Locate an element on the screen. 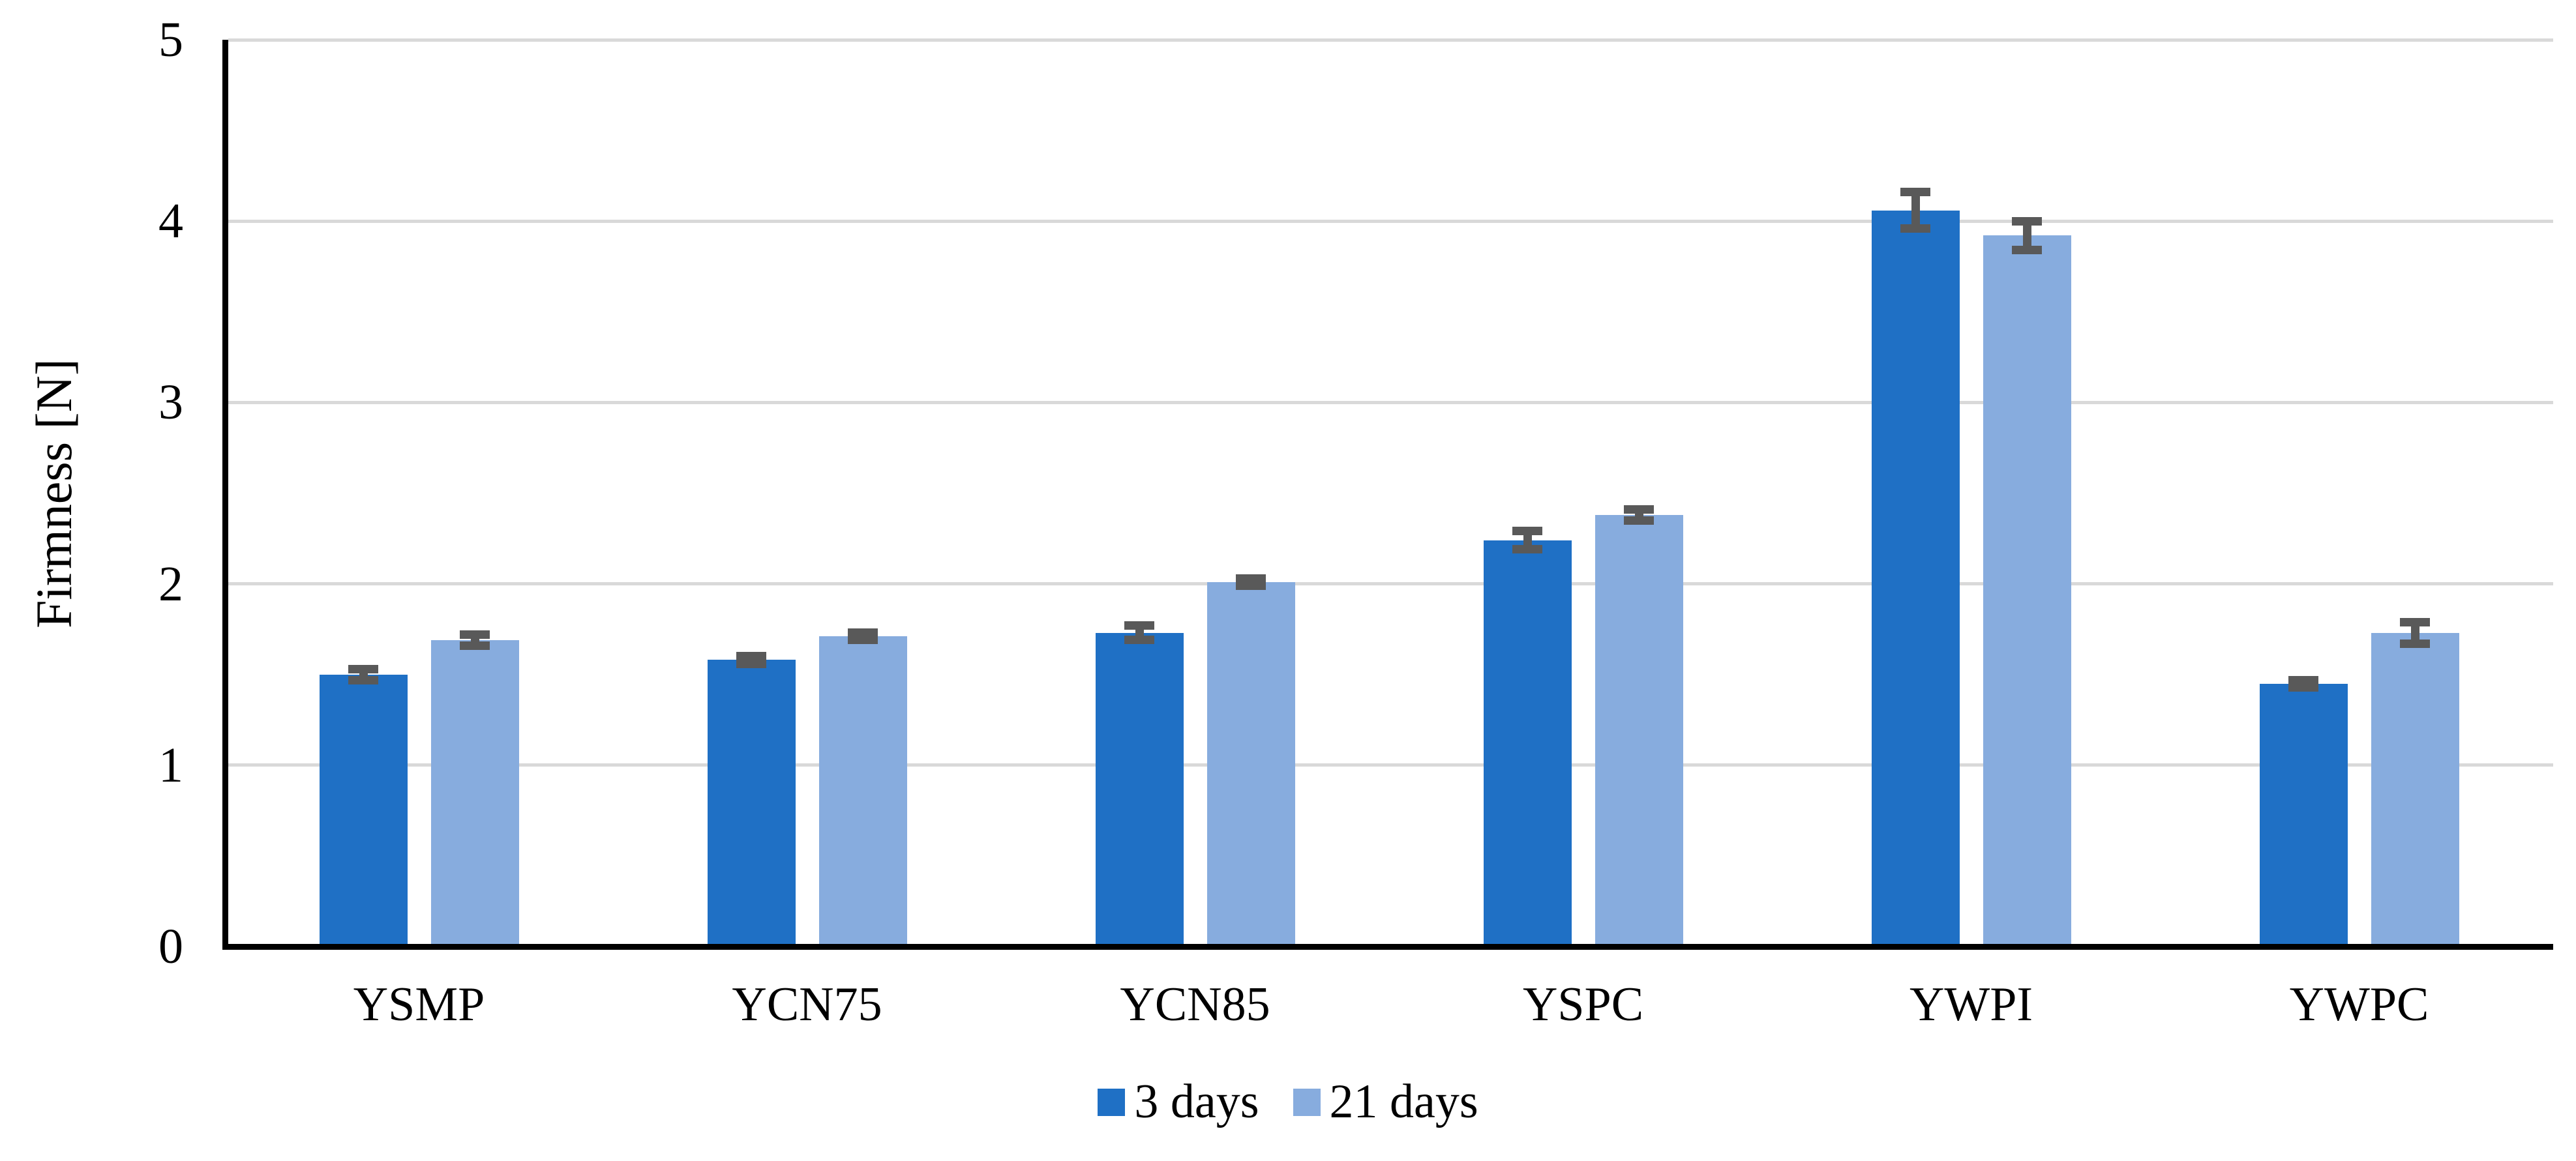 This screenshot has height=1161, width=2576. bar-3-days-ycn85 is located at coordinates (1139, 791).